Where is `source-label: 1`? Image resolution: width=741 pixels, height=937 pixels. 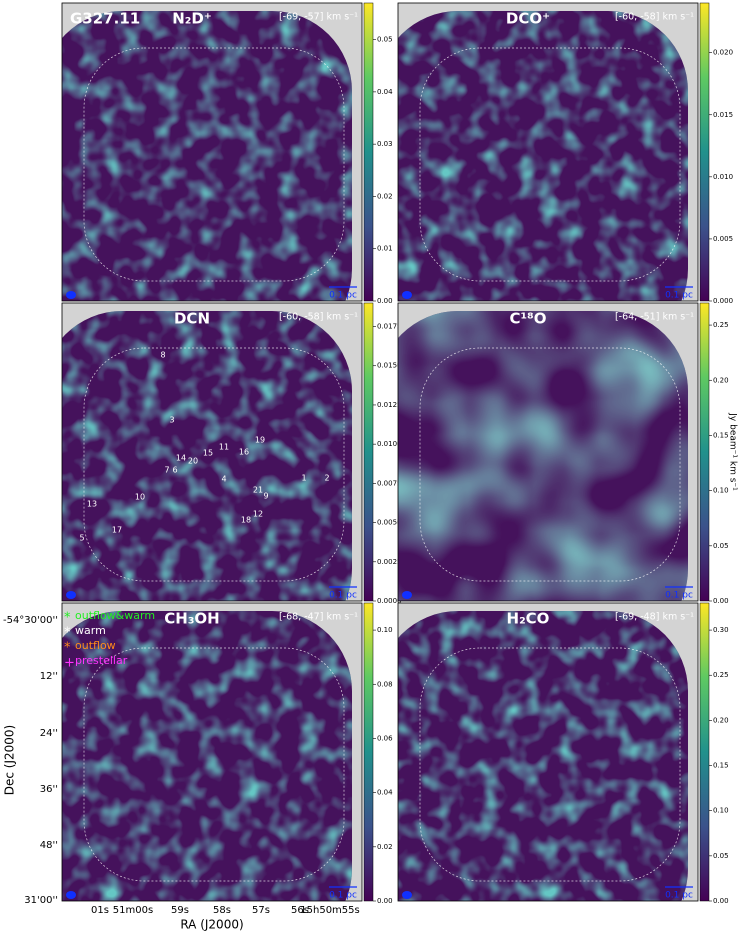
source-label: 1 is located at coordinates (303, 478).